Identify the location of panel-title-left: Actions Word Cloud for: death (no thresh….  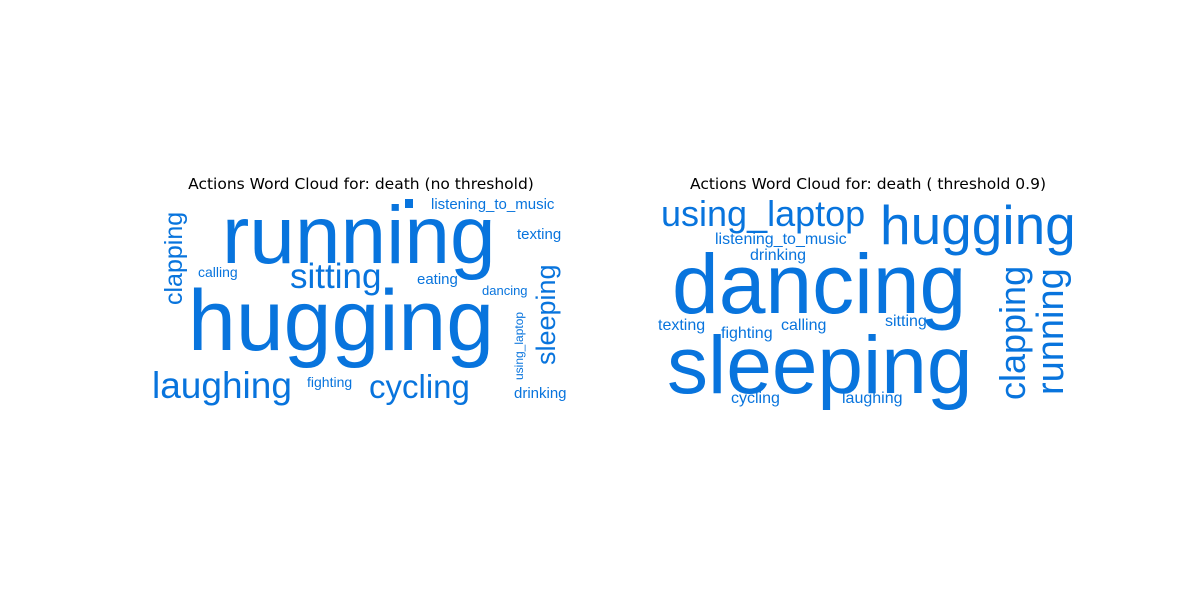
(361, 184).